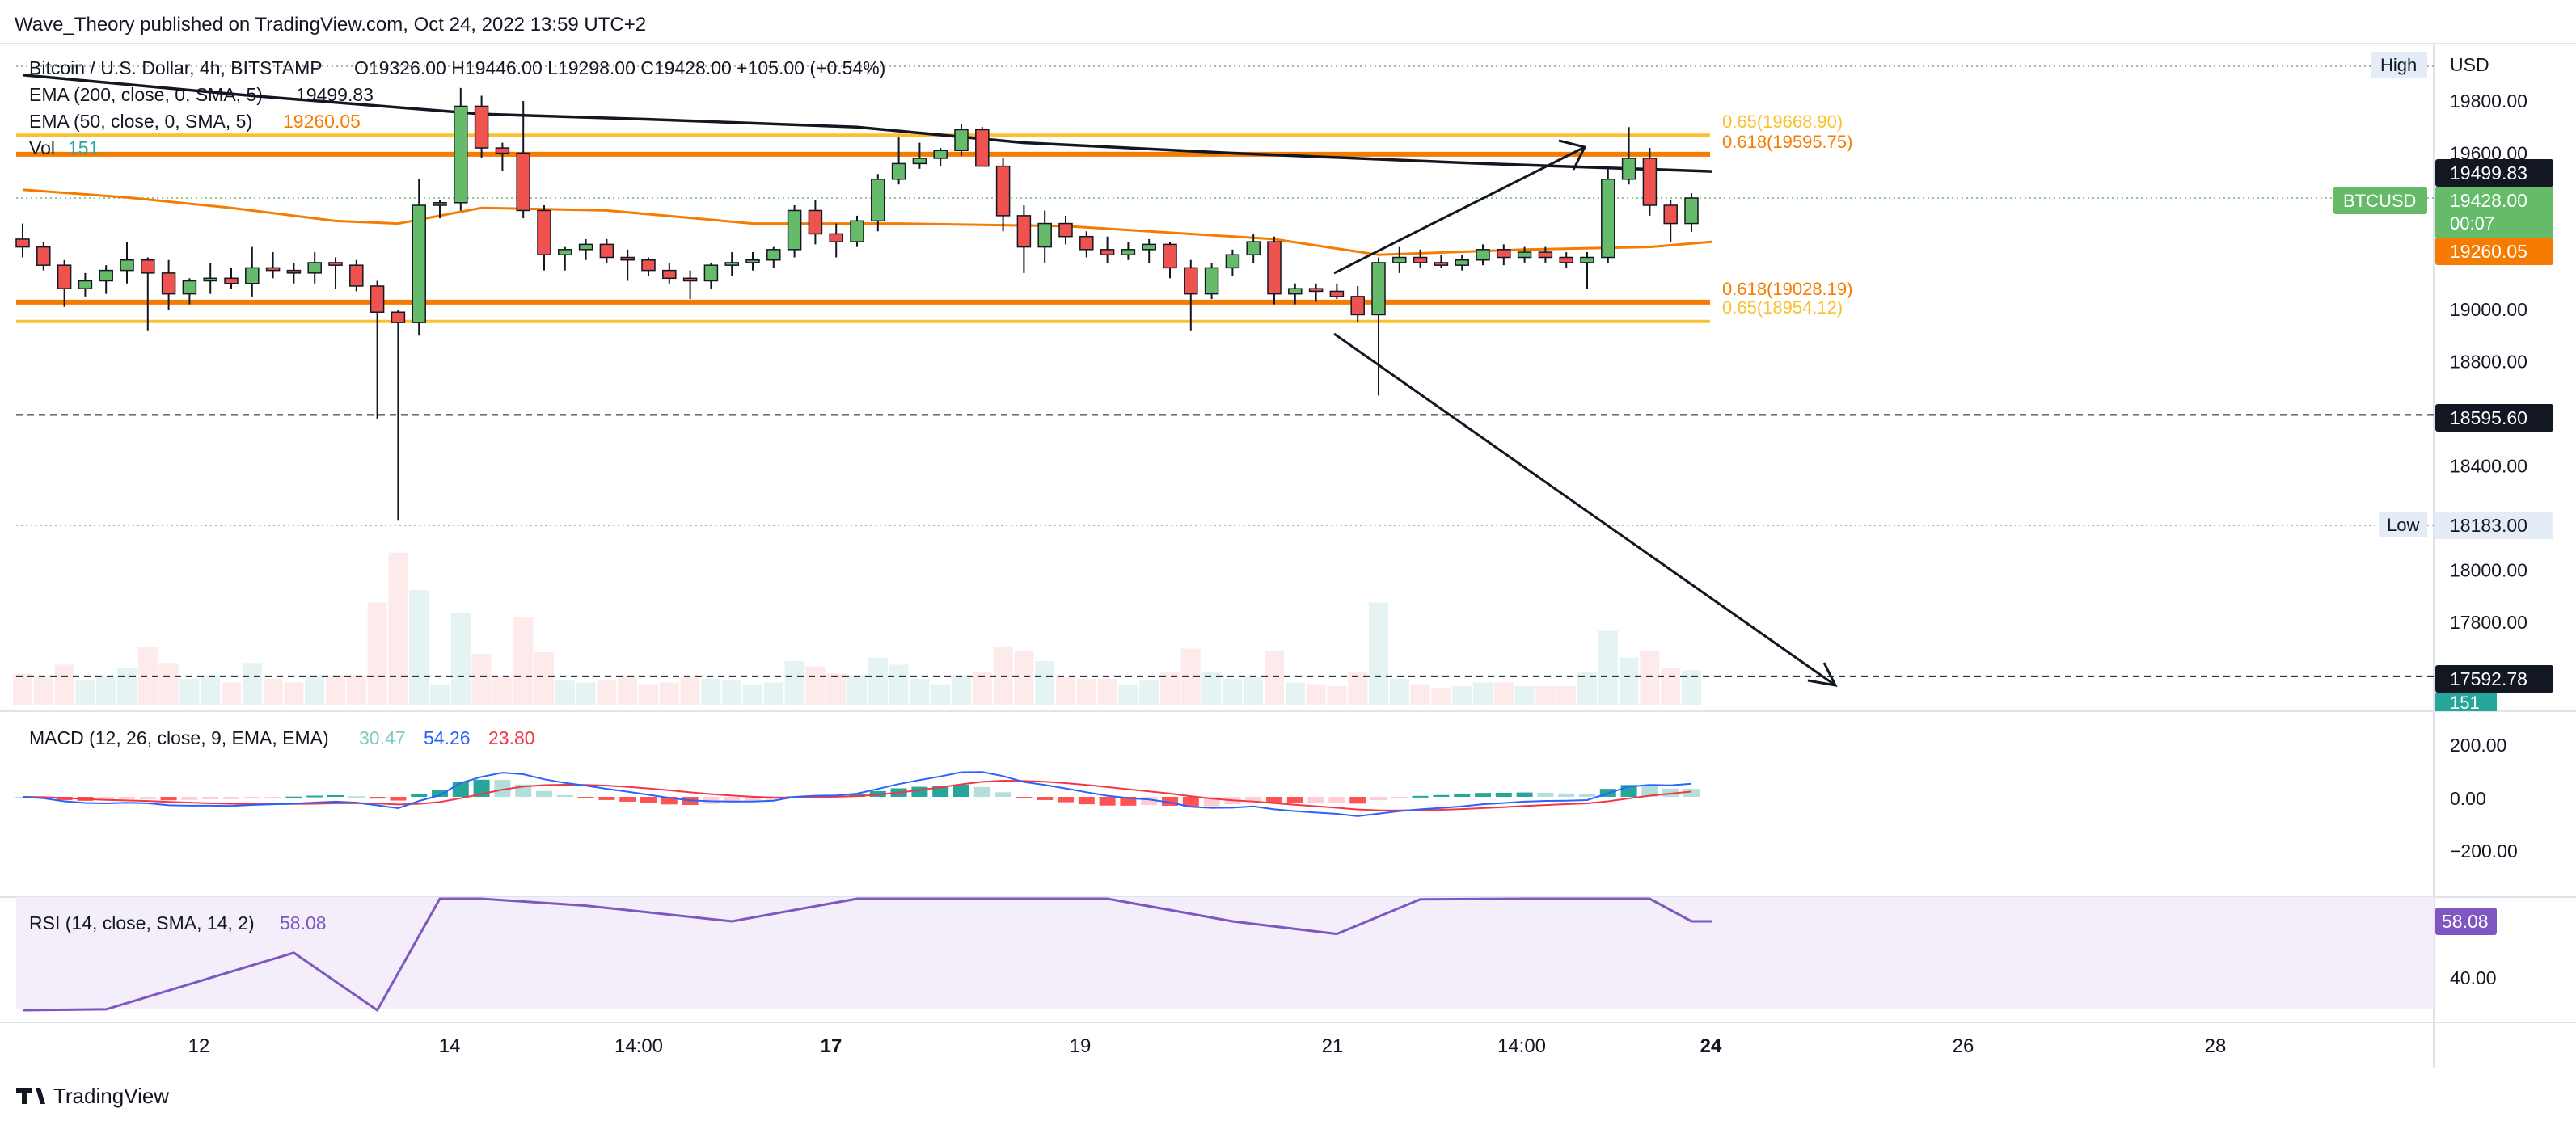  I want to click on fib-label-0.618-upper: 0.618(19595.75), so click(1787, 142).